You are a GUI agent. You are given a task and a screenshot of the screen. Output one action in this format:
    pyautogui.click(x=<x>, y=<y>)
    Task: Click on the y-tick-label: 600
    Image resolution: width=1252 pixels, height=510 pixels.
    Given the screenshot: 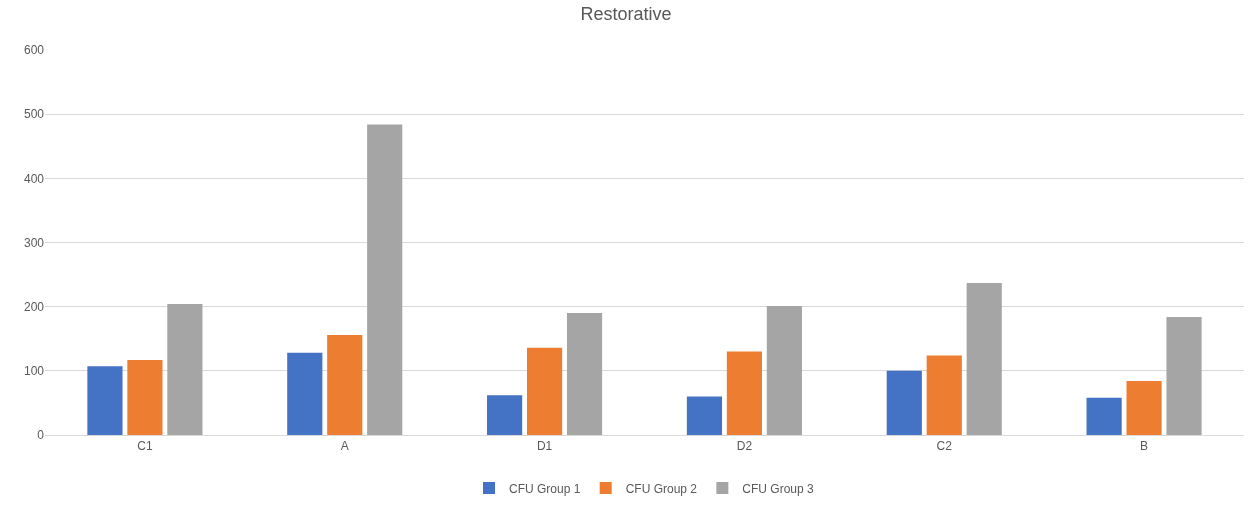 What is the action you would take?
    pyautogui.click(x=34, y=50)
    